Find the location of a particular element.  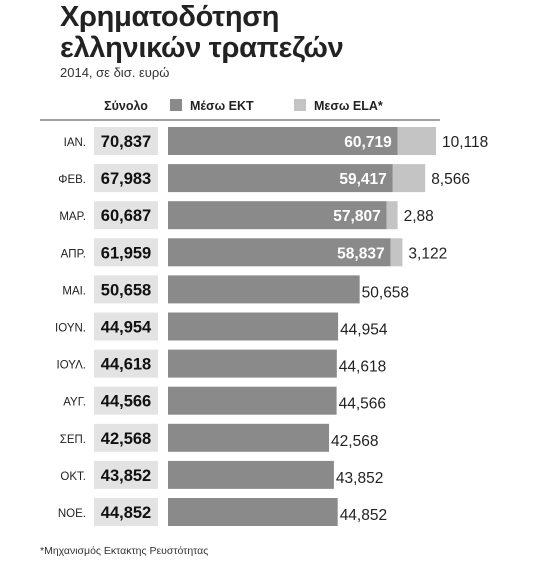

total-value: 42,568 is located at coordinates (126, 439).